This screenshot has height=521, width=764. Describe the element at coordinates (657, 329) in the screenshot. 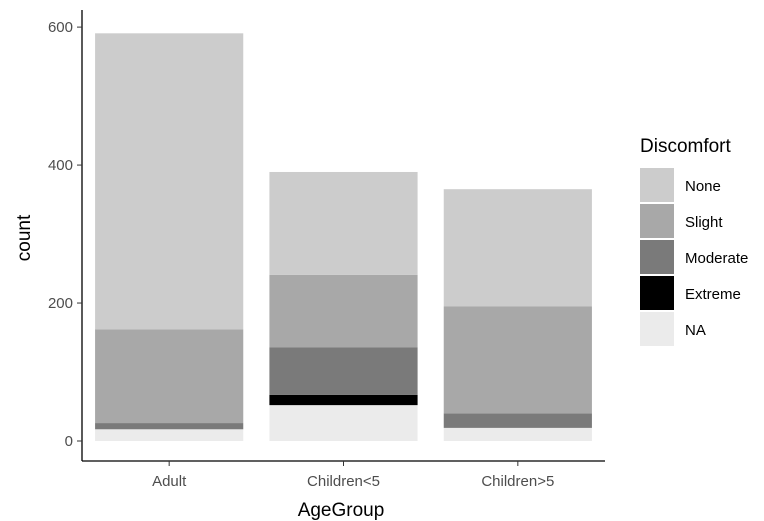

I see `legend-swatch-na` at that location.